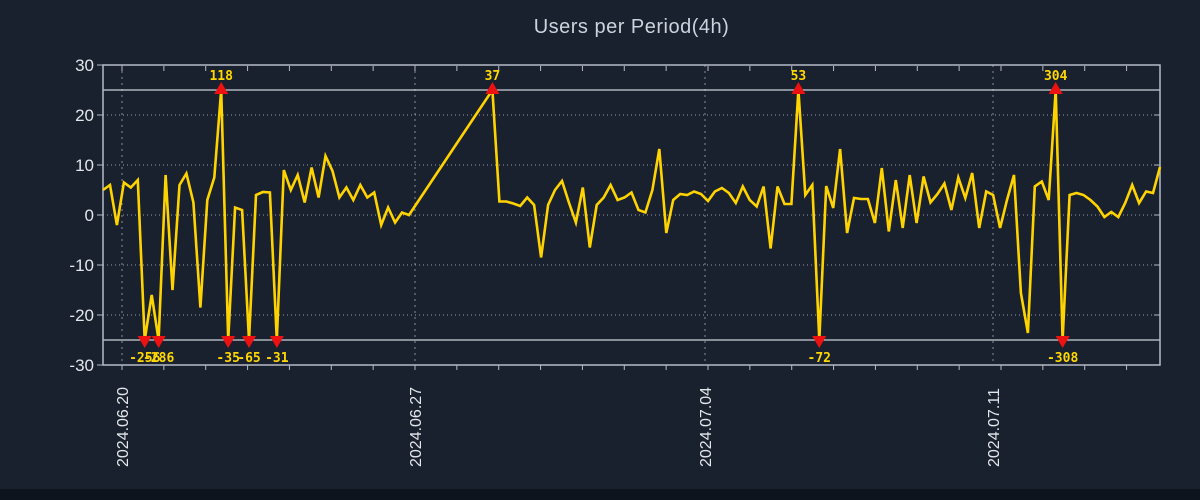  What do you see at coordinates (631, 27) in the screenshot?
I see `chart-title: Users per Period(4h)` at bounding box center [631, 27].